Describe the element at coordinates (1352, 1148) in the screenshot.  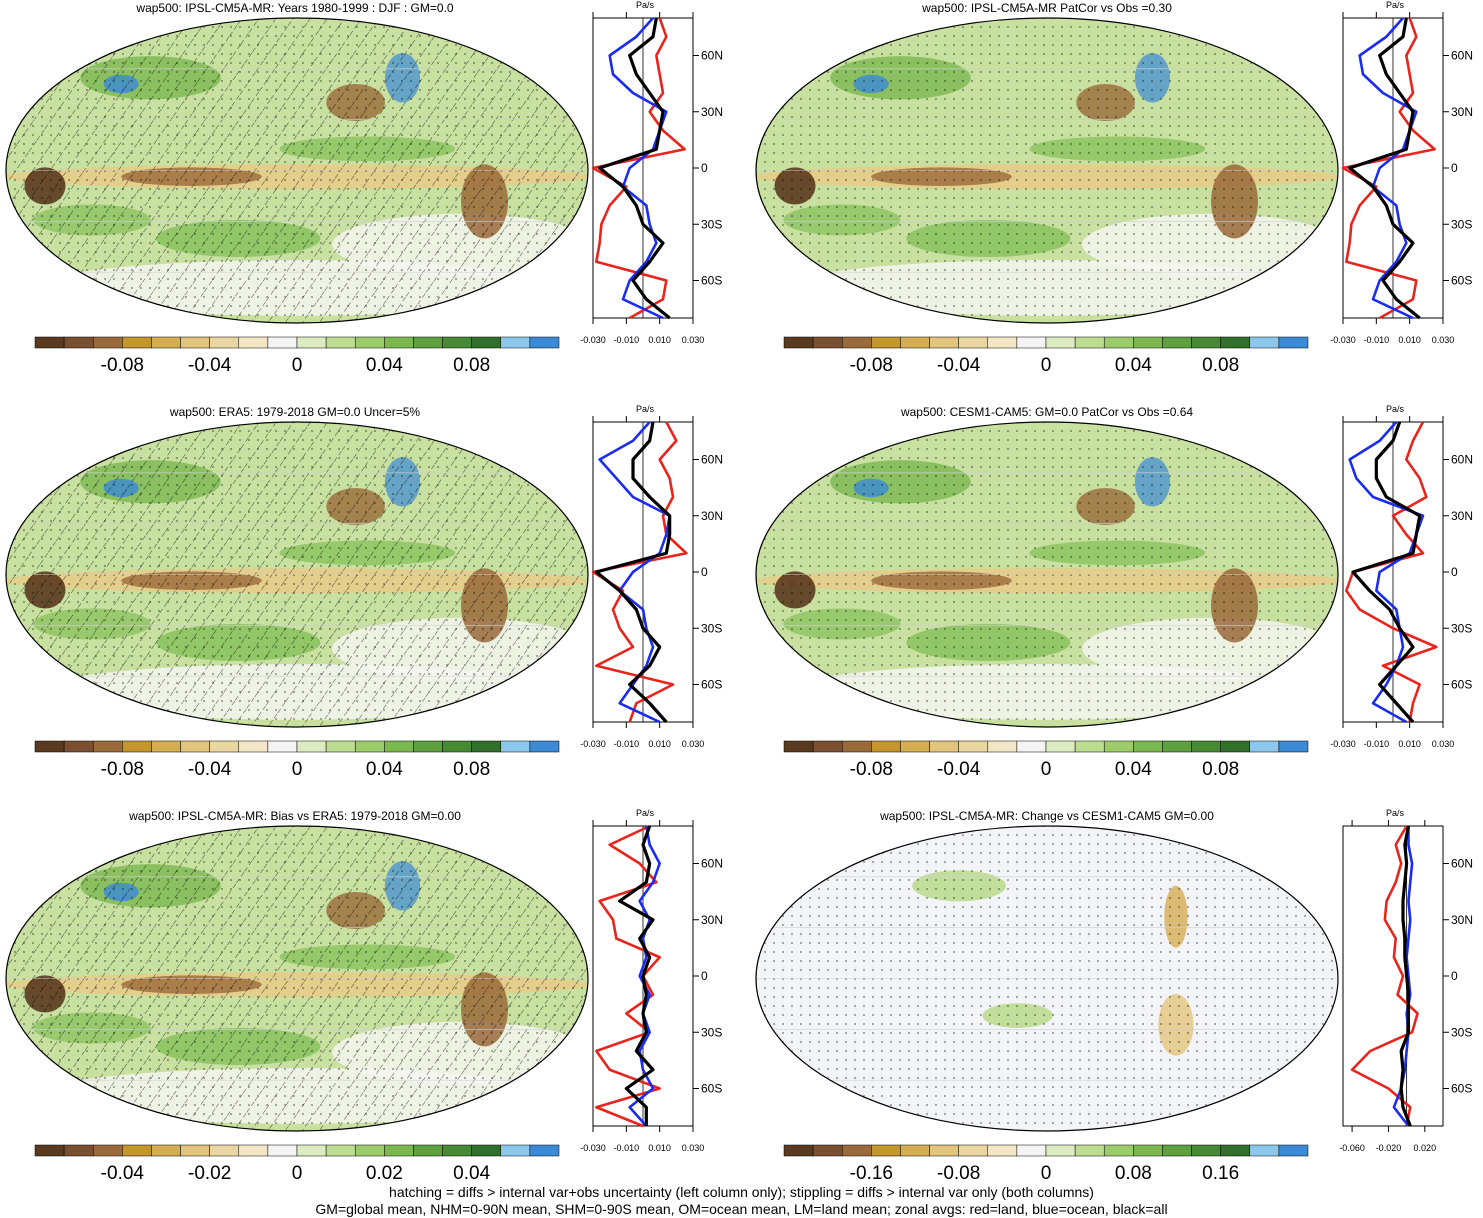
I see `x-tick-label: -0.060` at that location.